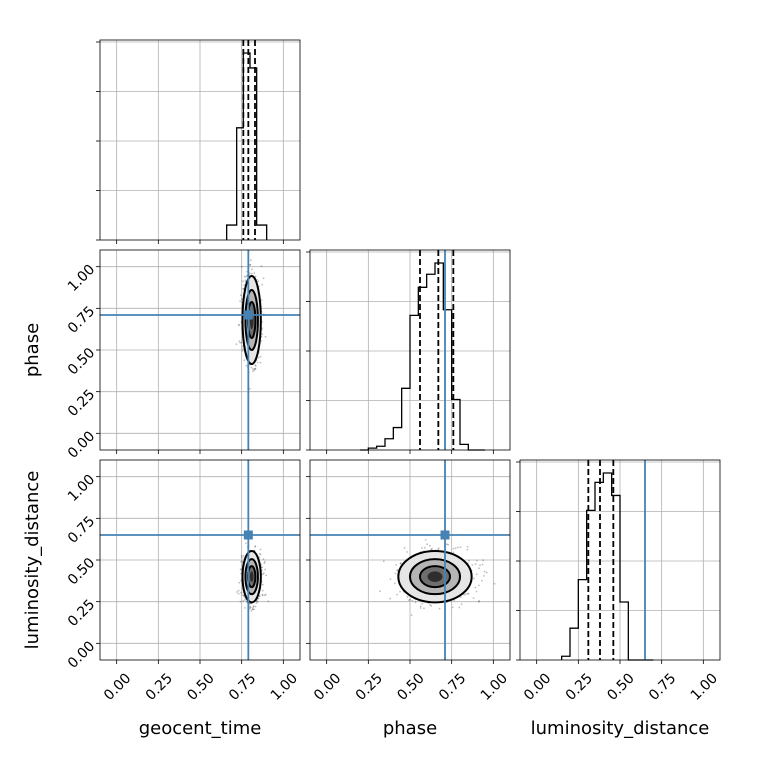  Describe the element at coordinates (183, 581) in the screenshot. I see `density-panel-geocent-time-vs-luminosity-distance: 0.00 0.25 0.50 0.75 1.000.000.250.500.751.00` at that location.